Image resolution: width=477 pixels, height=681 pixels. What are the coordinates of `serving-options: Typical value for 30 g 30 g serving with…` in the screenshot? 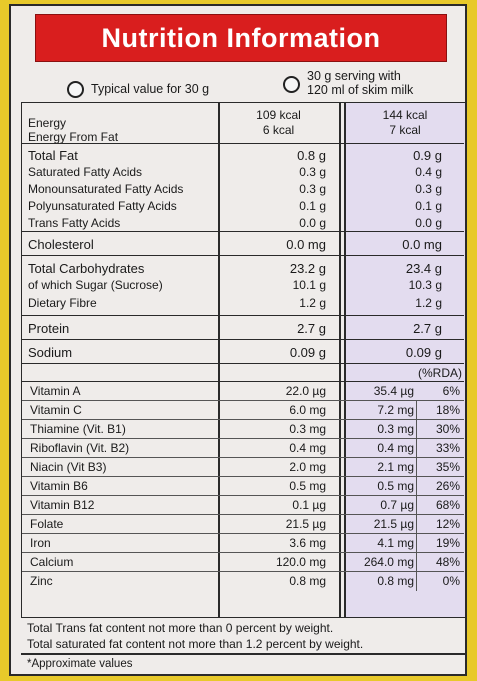 It's located at (238, 83).